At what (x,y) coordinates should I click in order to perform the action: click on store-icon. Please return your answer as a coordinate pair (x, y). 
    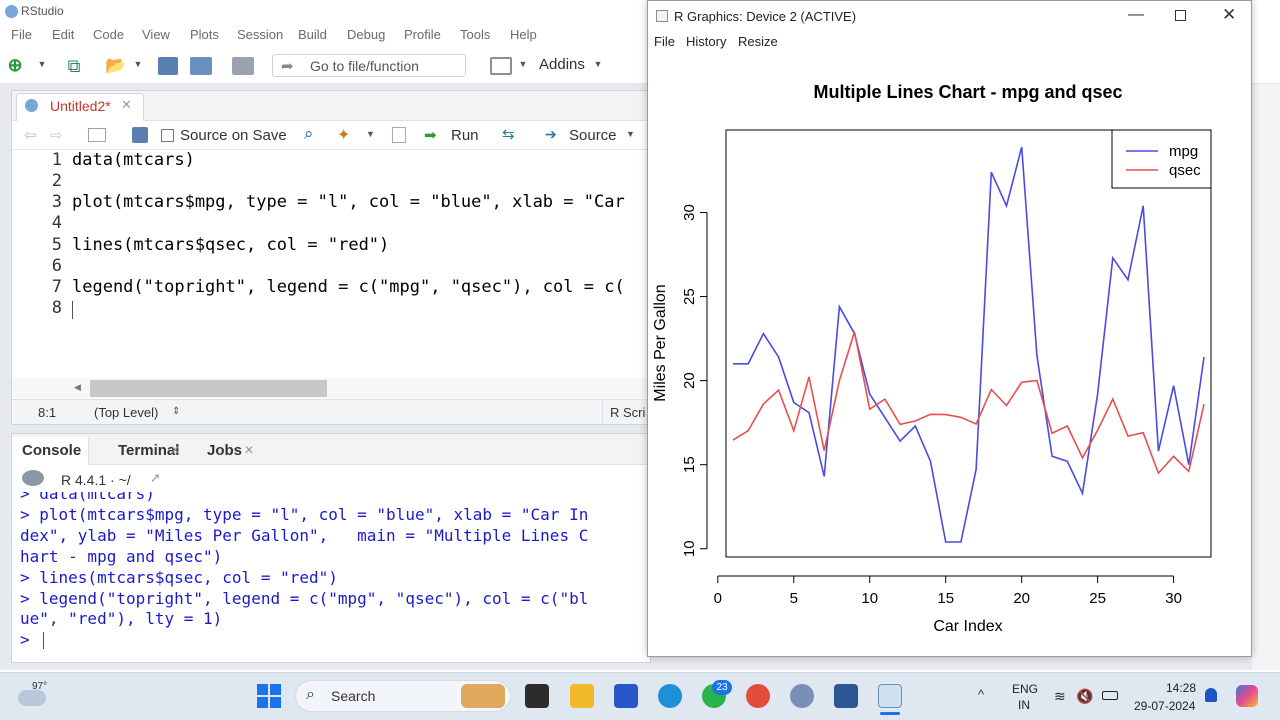
    Looking at the image, I should click on (626, 696).